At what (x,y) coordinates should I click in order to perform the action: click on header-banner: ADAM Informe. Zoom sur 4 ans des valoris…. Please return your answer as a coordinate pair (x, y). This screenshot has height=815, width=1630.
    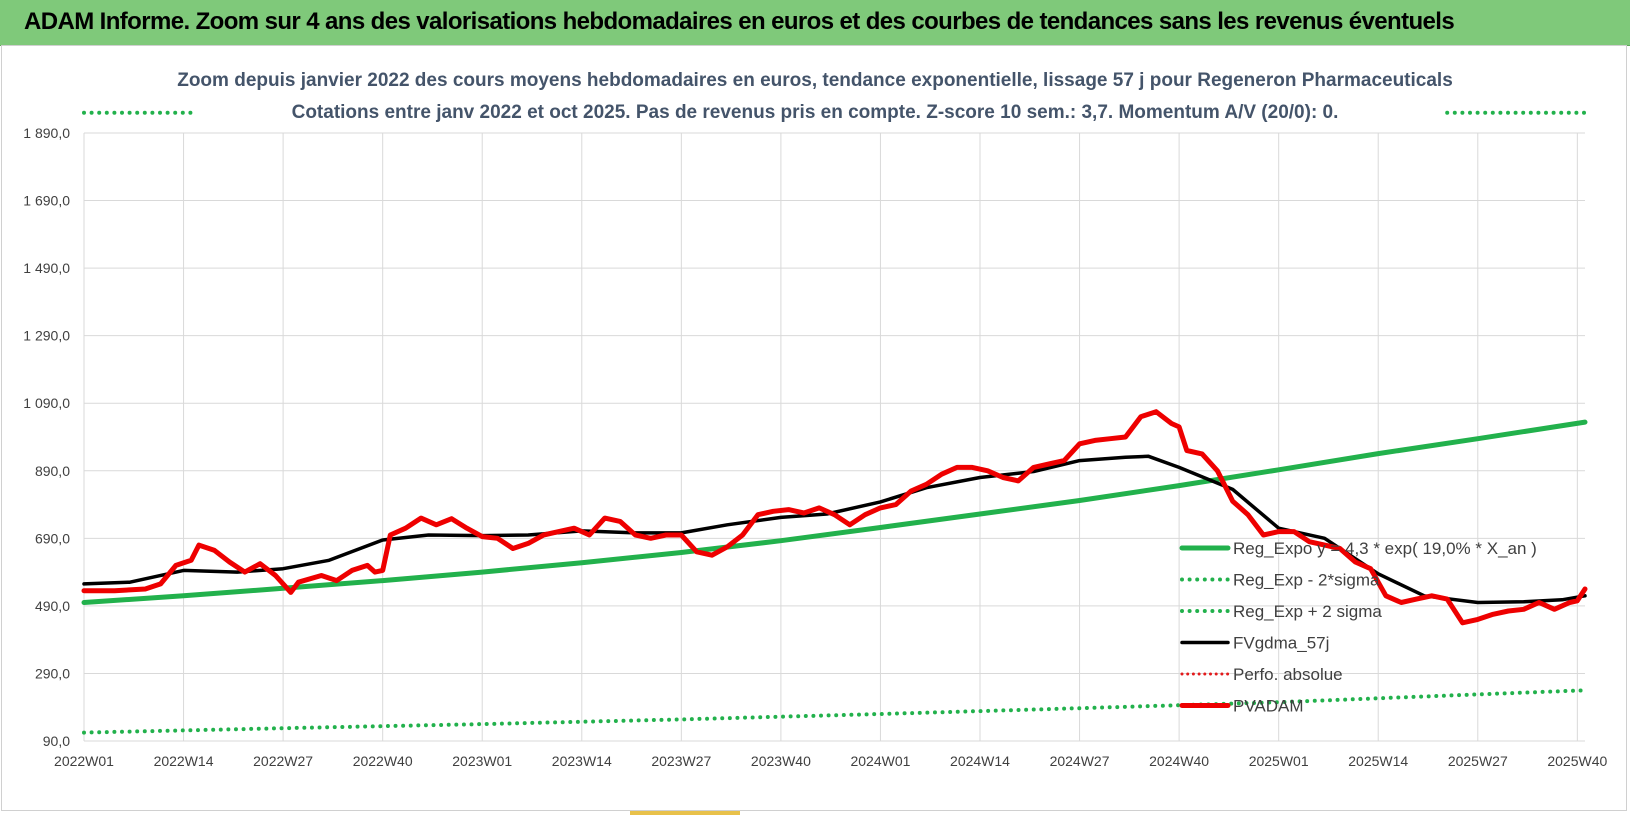
    Looking at the image, I should click on (815, 23).